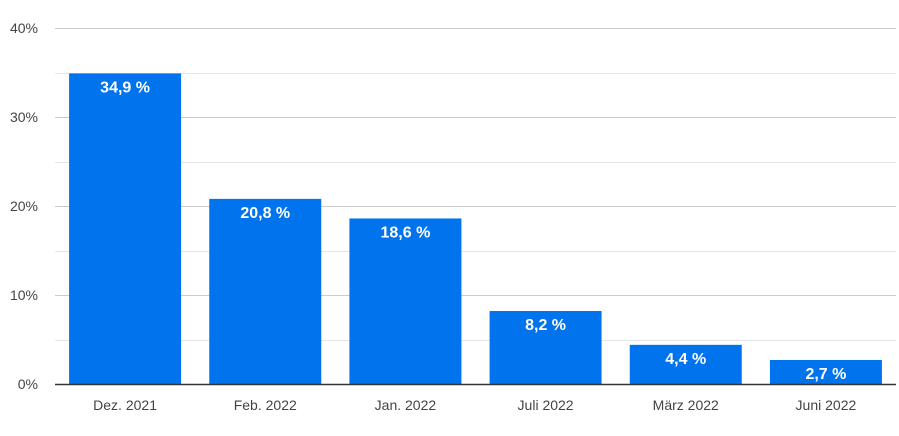  What do you see at coordinates (265, 213) in the screenshot?
I see `bar-value-label: 20,8 %` at bounding box center [265, 213].